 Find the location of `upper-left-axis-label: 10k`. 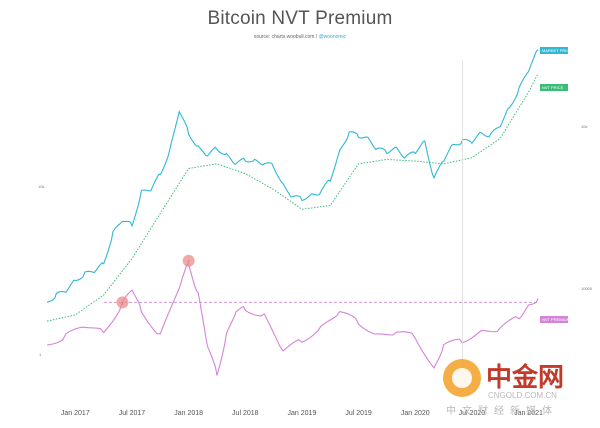

upper-left-axis-label: 10k is located at coordinates (41, 186).